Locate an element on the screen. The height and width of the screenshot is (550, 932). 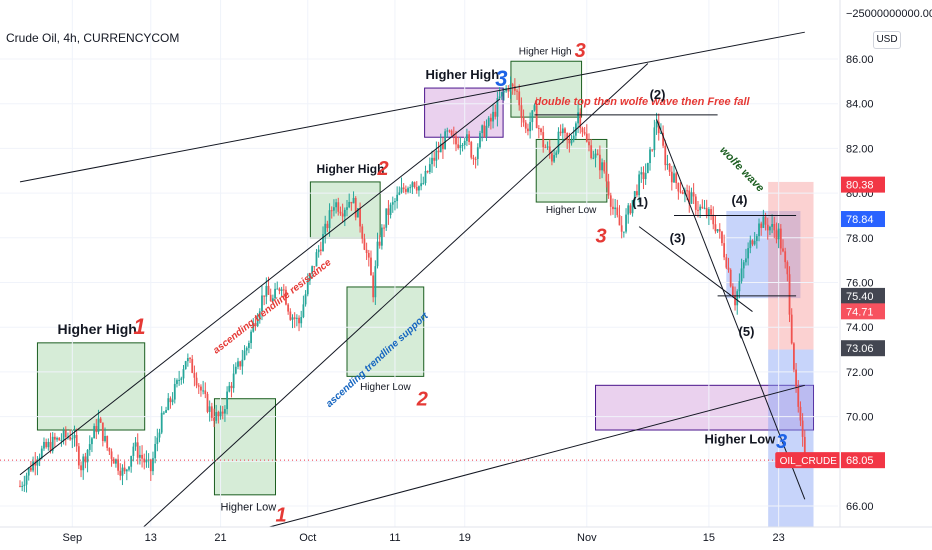
price-tick-label: 82.00 is located at coordinates (860, 149).